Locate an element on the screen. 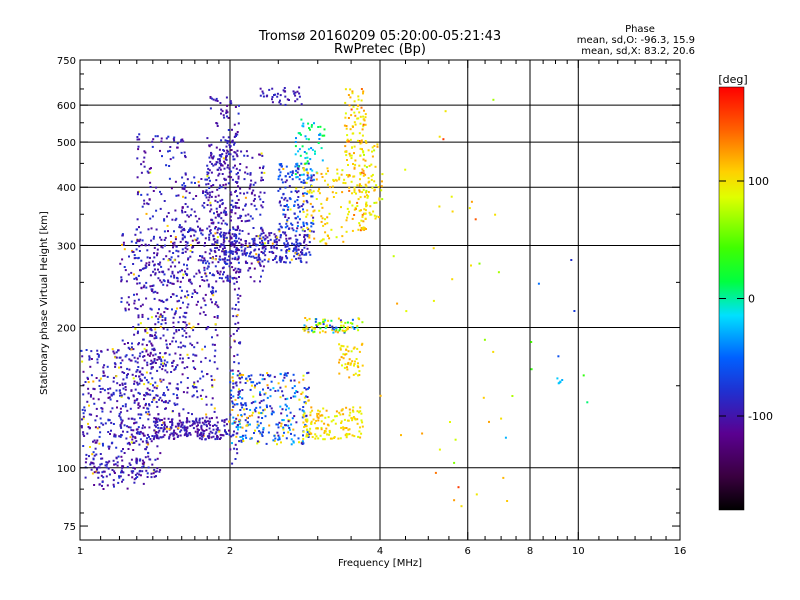 Image resolution: width=800 pixels, height=600 pixels. x-tick-label: 8 is located at coordinates (530, 551).